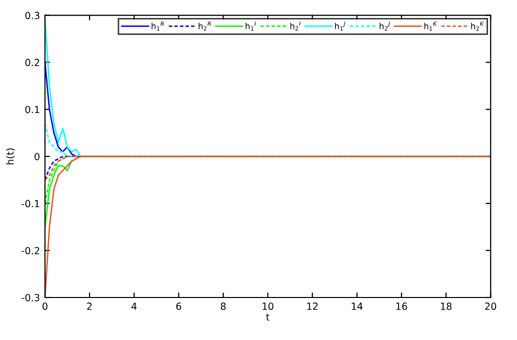 This screenshot has width=517, height=340. Describe the element at coordinates (32, 62) in the screenshot. I see `y-tick-label: 0.2` at that location.